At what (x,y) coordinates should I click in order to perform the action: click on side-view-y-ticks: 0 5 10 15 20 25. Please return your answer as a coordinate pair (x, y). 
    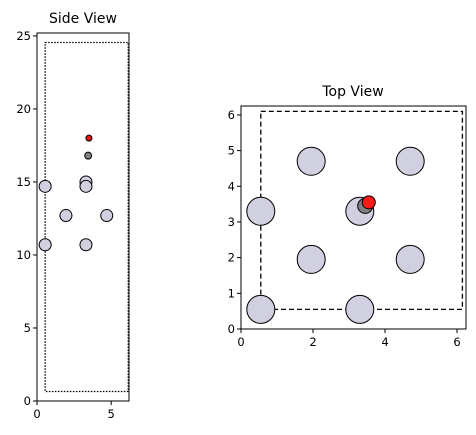
    Looking at the image, I should click on (26, 218).